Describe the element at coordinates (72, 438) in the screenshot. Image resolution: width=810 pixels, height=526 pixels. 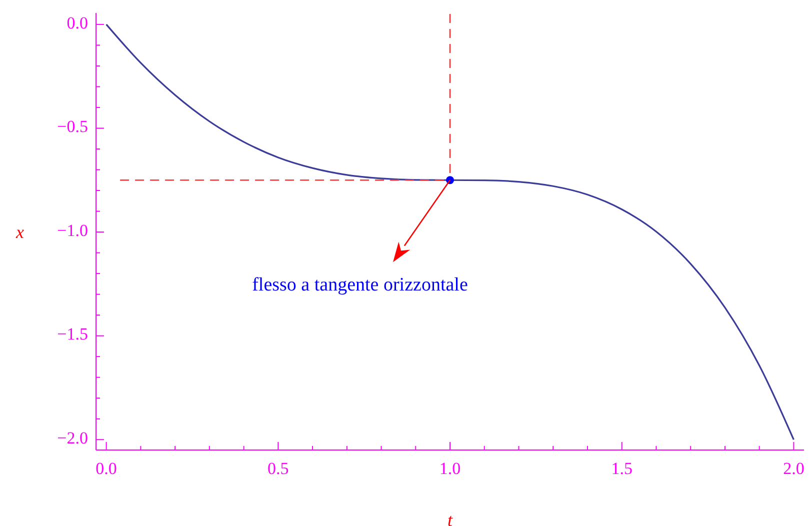
I see `y-tick-label: −2.0` at that location.